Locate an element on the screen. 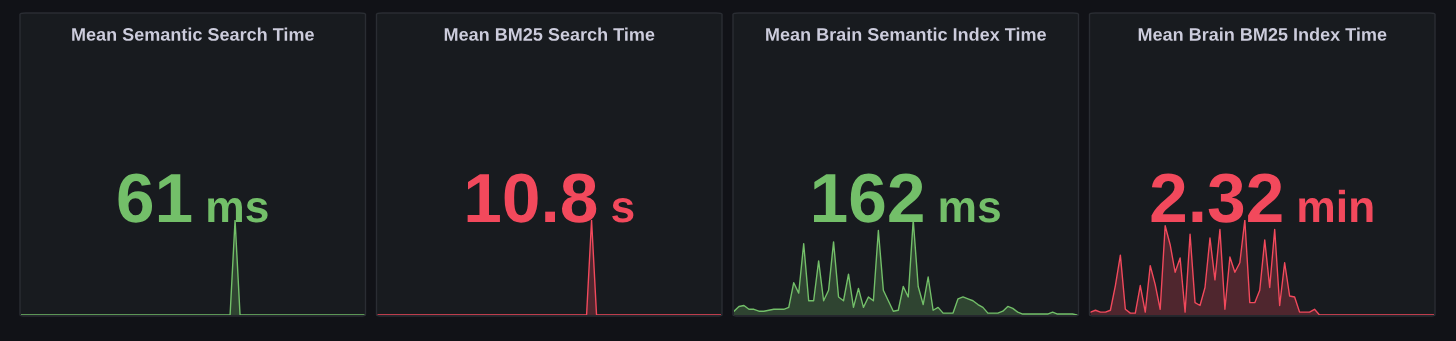 This screenshot has width=1456, height=341. chart-title: Mean BM25 Search Time is located at coordinates (549, 34).